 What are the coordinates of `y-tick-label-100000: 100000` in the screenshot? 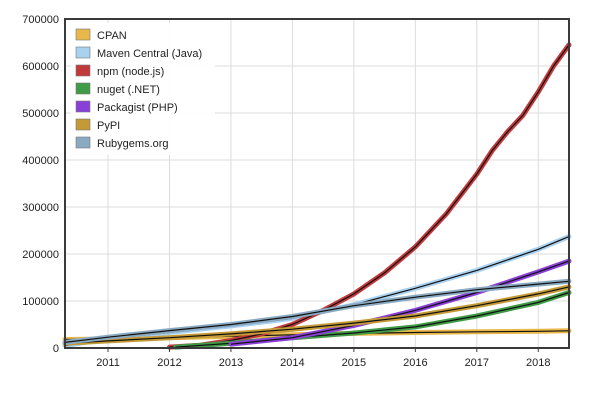 It's located at (40, 302).